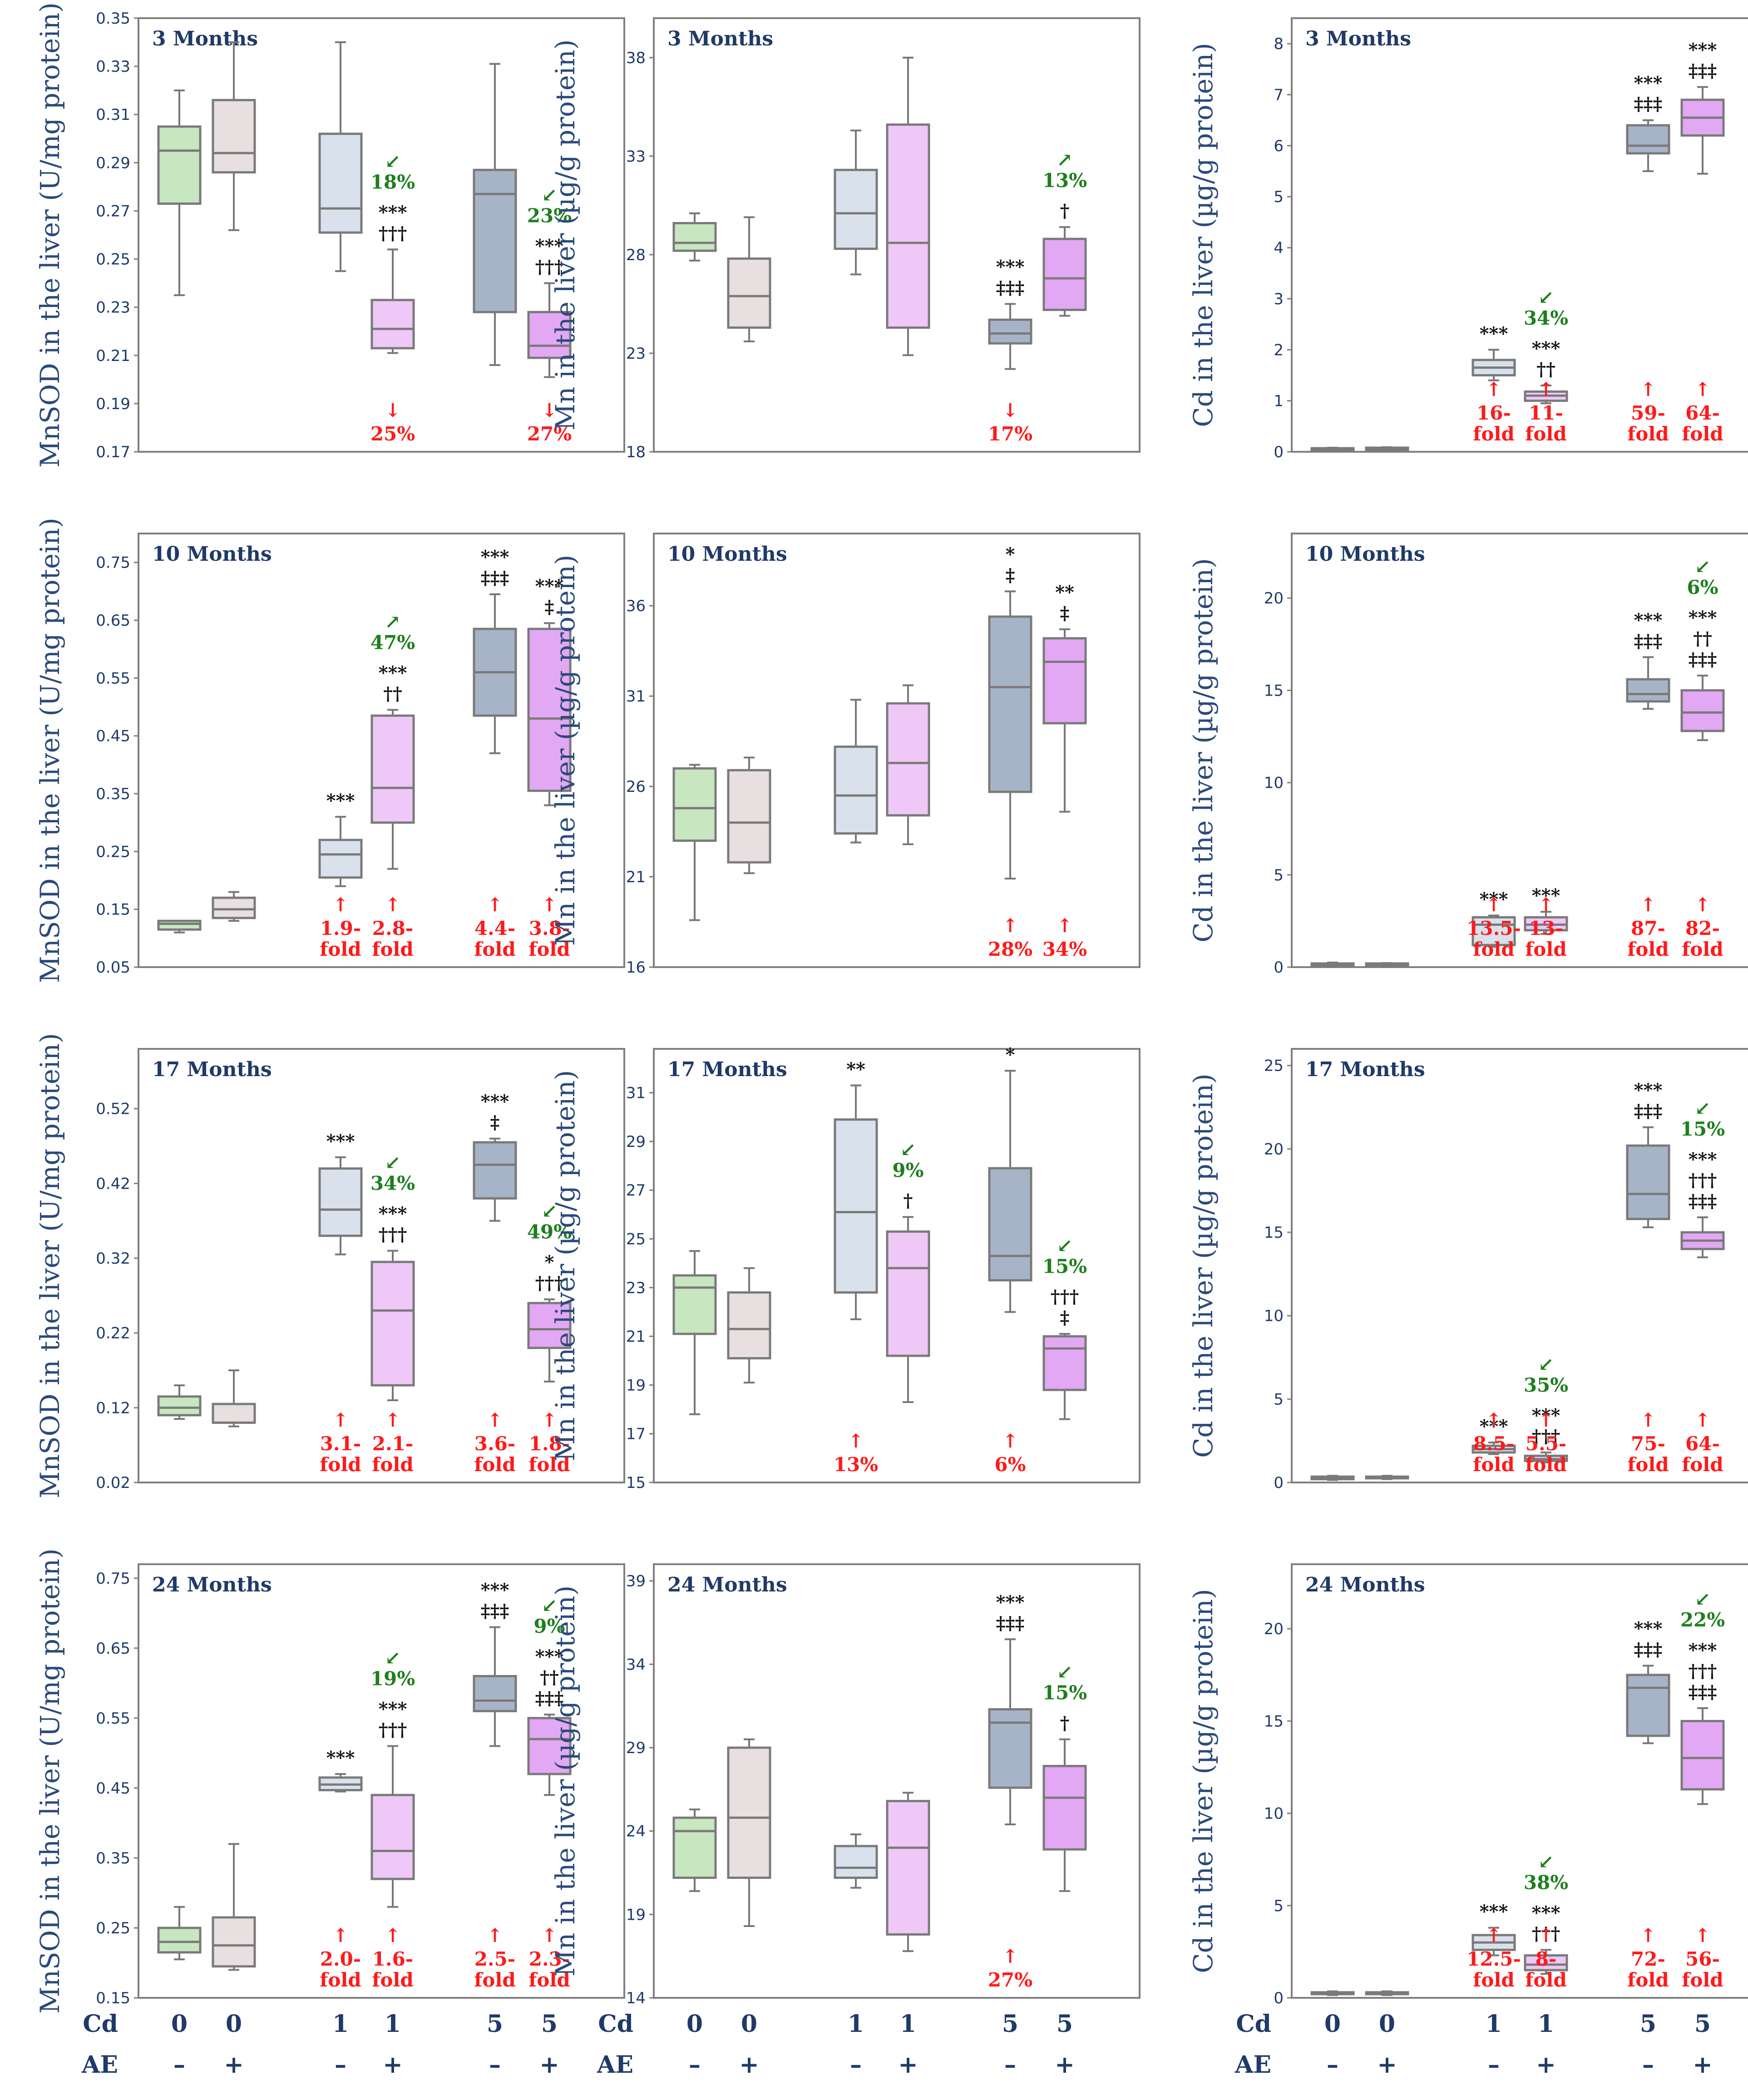 This screenshot has height=2100, width=1748. I want to click on percent-change-green: 23%, so click(549, 216).